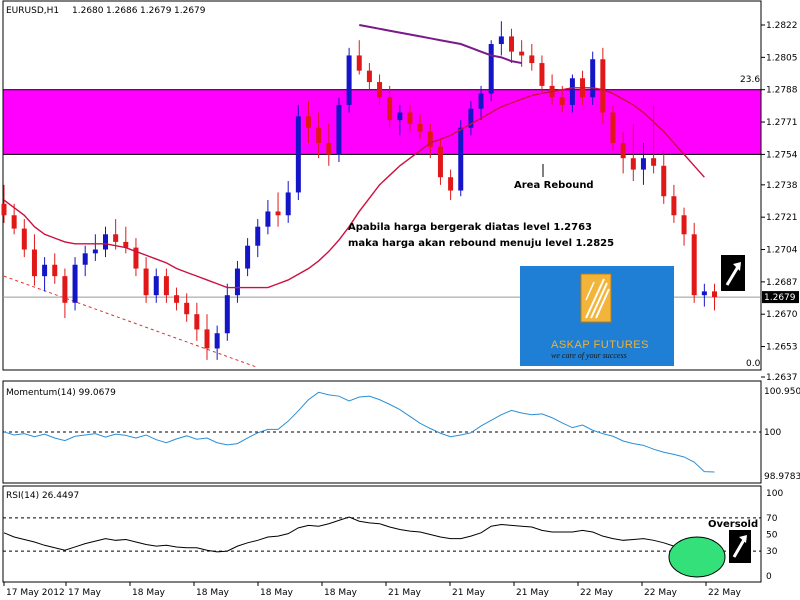 The image size is (800, 600). What do you see at coordinates (750, 80) in the screenshot?
I see `fib-label-top: 23.6` at bounding box center [750, 80].